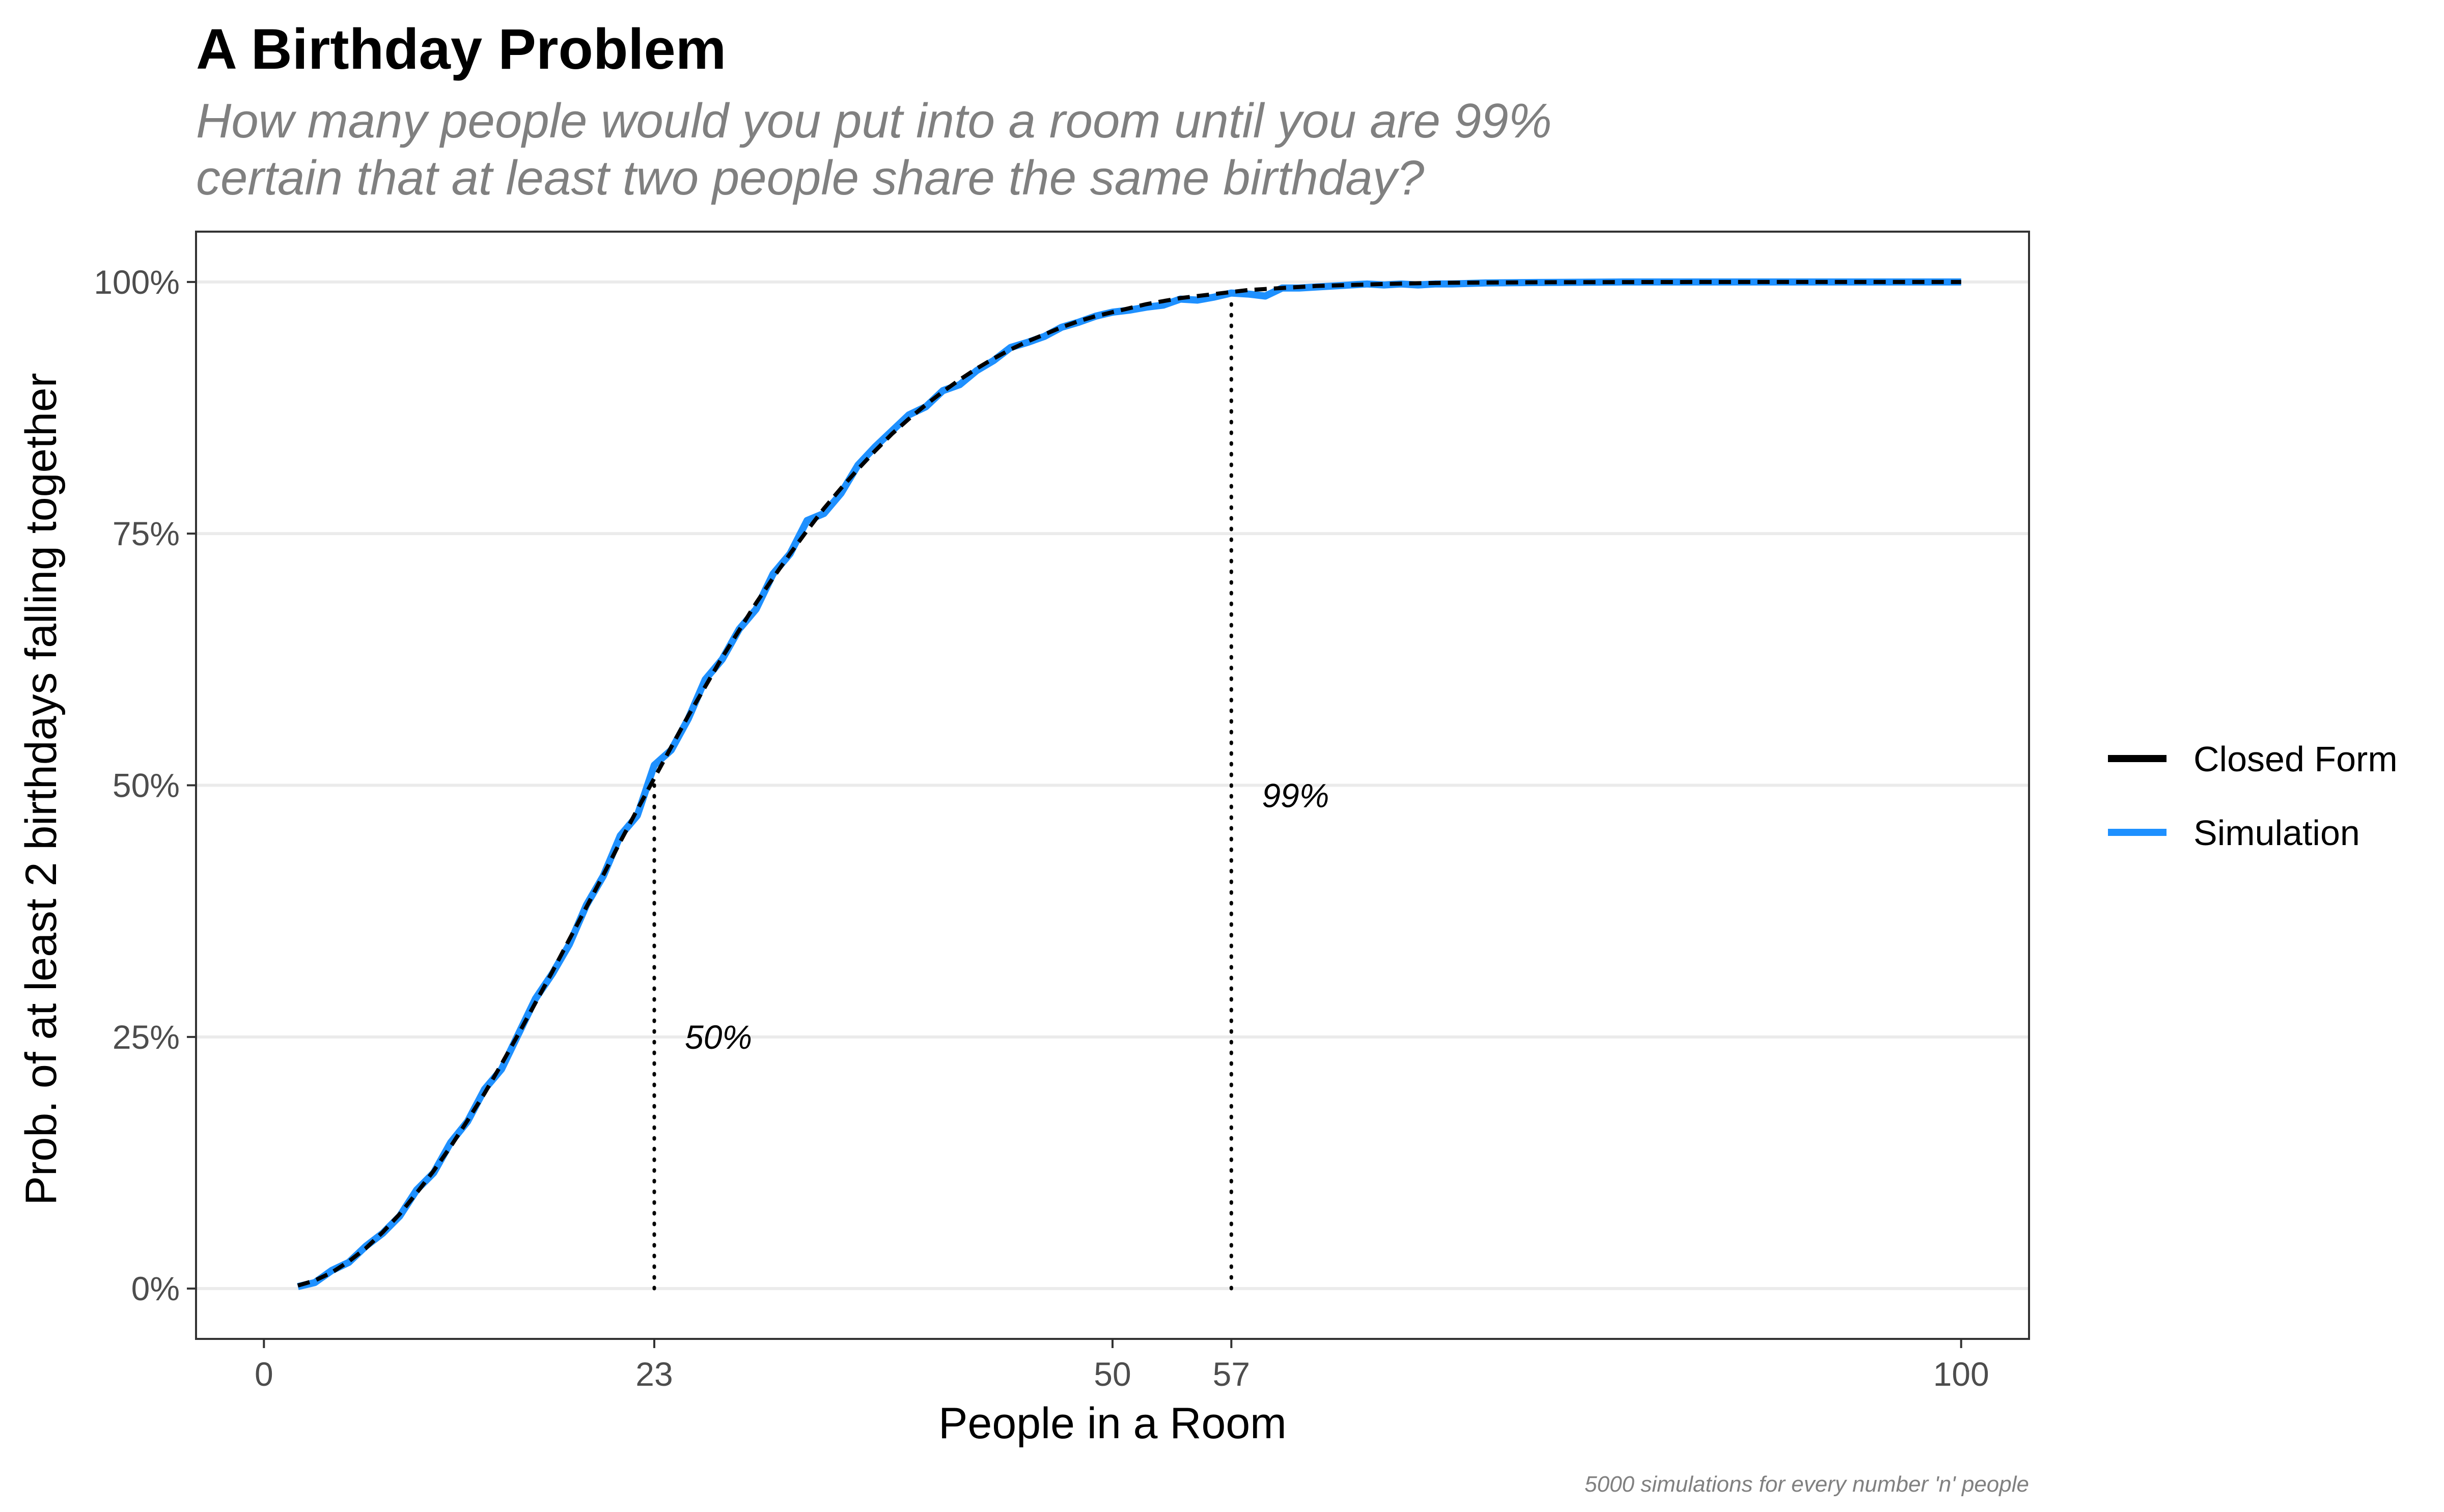 This screenshot has height=1512, width=2444. What do you see at coordinates (1295, 795) in the screenshot?
I see `annotation-label: 99%` at bounding box center [1295, 795].